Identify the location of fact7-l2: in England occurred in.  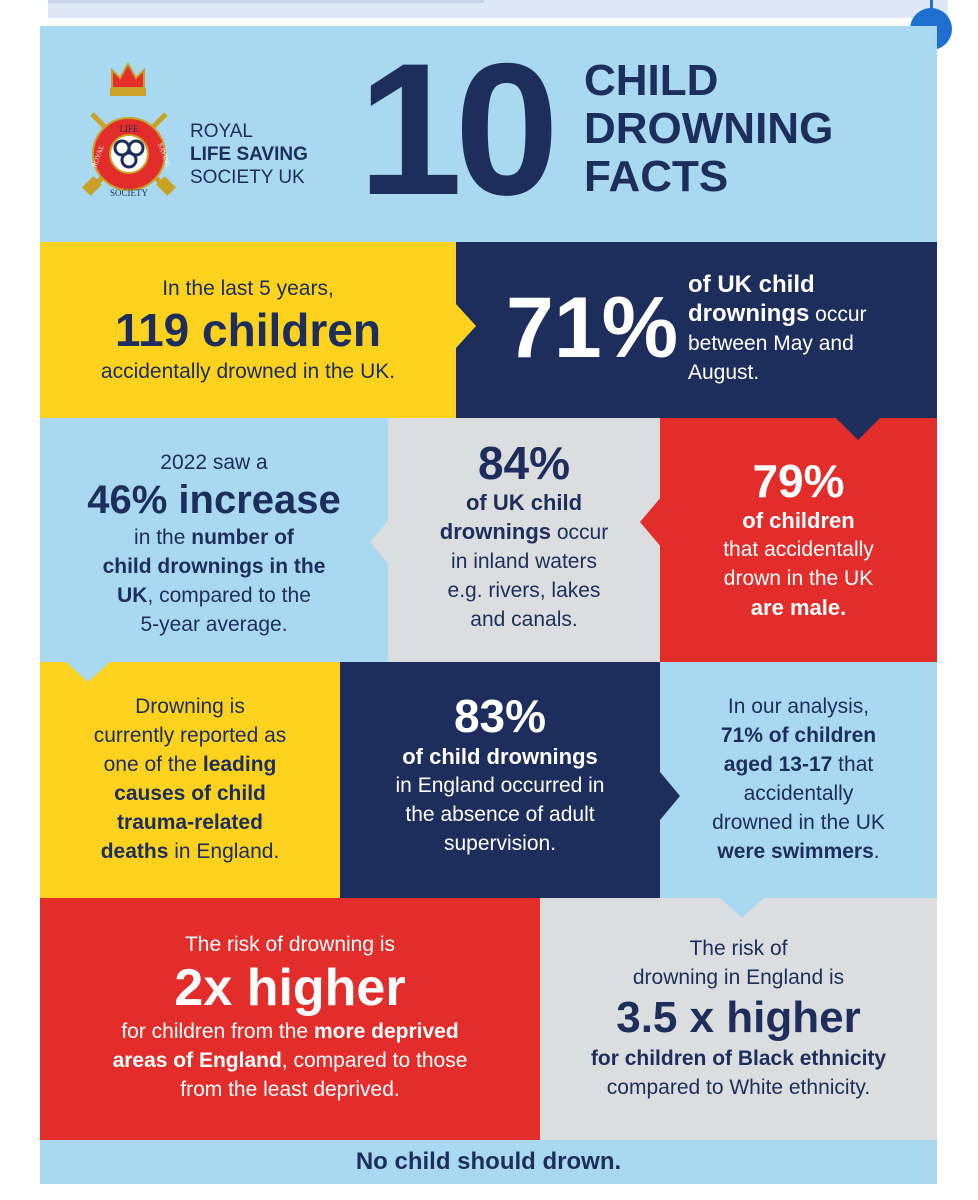
(500, 785).